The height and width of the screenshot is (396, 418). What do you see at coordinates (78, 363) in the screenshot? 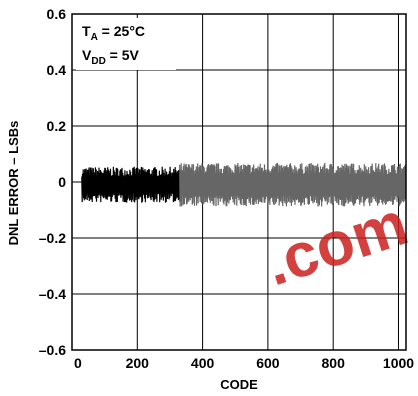
I see `x-tick-label: 0` at bounding box center [78, 363].